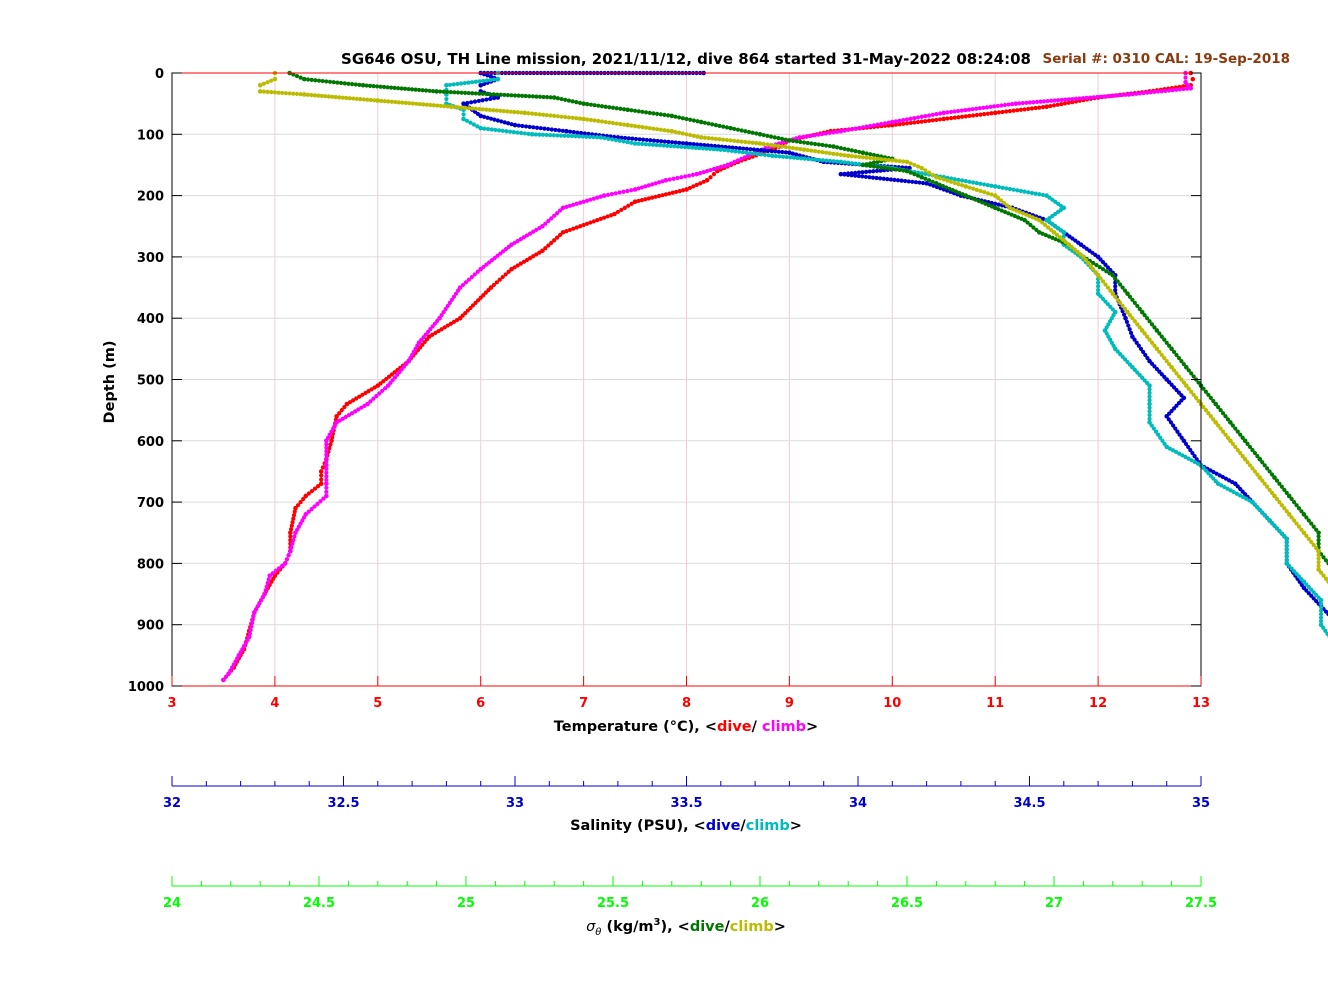 This screenshot has width=1328, height=996. What do you see at coordinates (274, 703) in the screenshot?
I see `temperature-tick-label: 4` at bounding box center [274, 703].